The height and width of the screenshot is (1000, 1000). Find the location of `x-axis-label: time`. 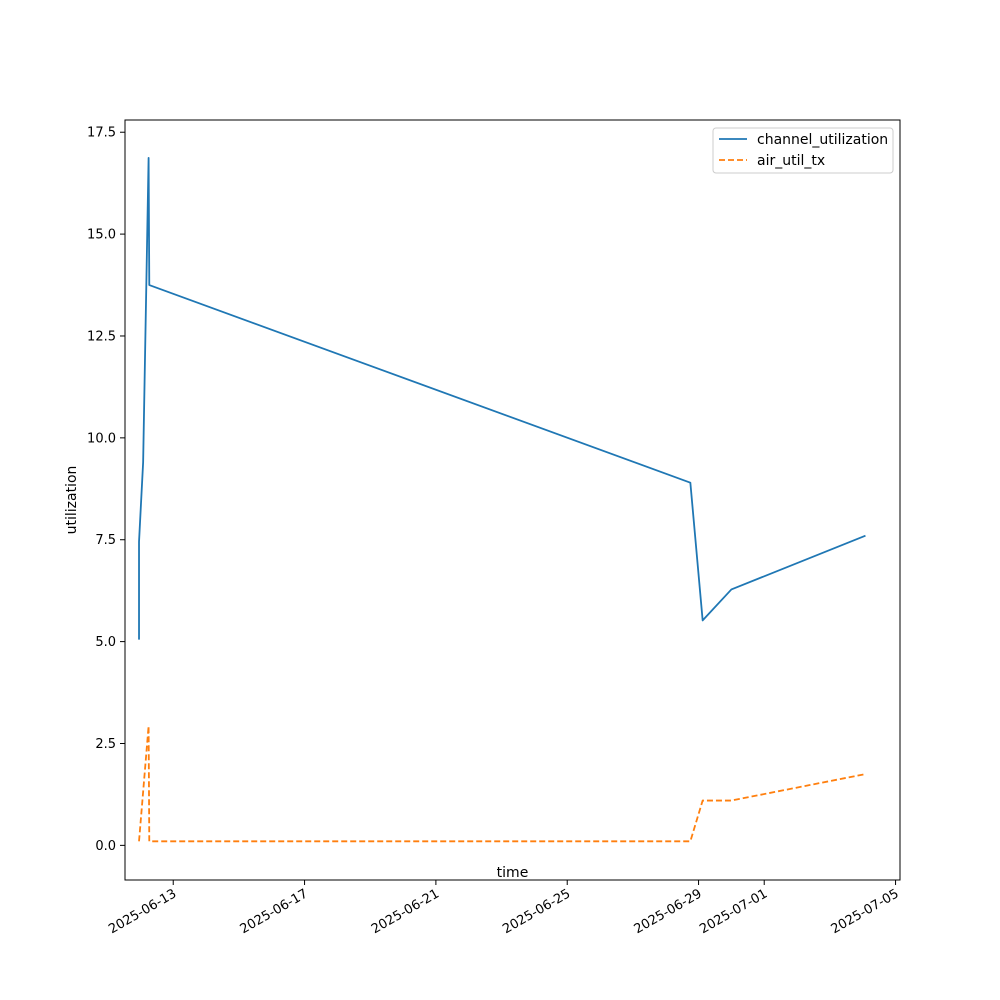

x-axis-label: time is located at coordinates (513, 873).